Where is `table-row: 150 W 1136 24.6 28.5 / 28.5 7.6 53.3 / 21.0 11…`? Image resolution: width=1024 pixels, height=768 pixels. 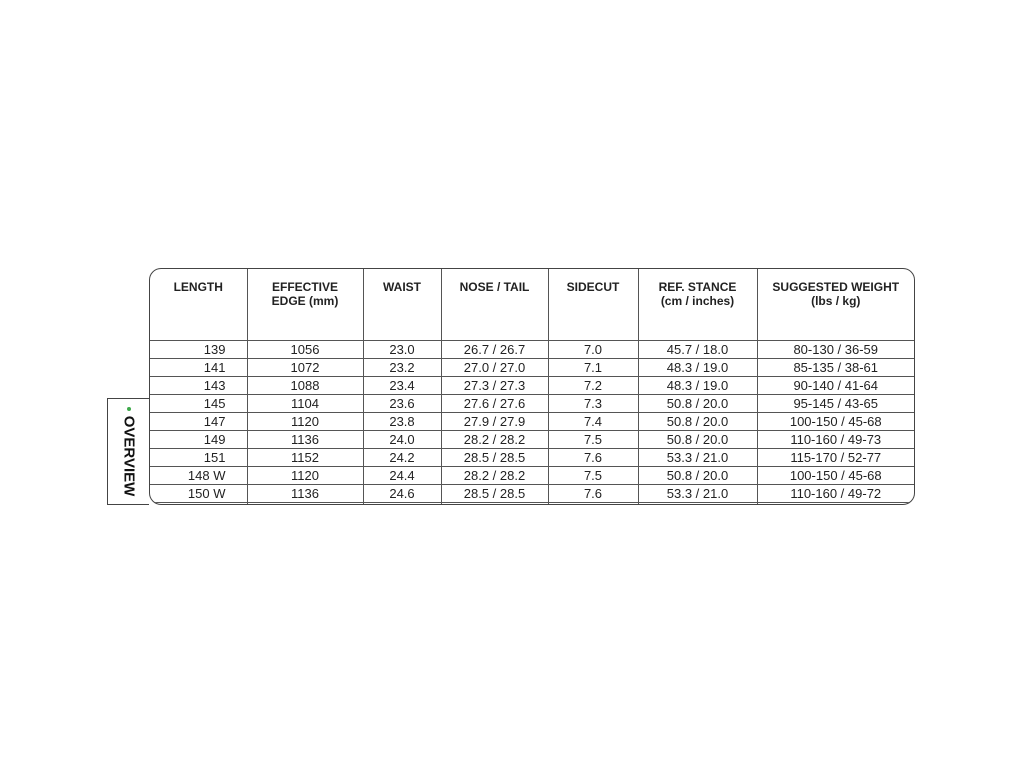 table-row: 150 W 1136 24.6 28.5 / 28.5 7.6 53.3 / 21.0 11… is located at coordinates (532, 493).